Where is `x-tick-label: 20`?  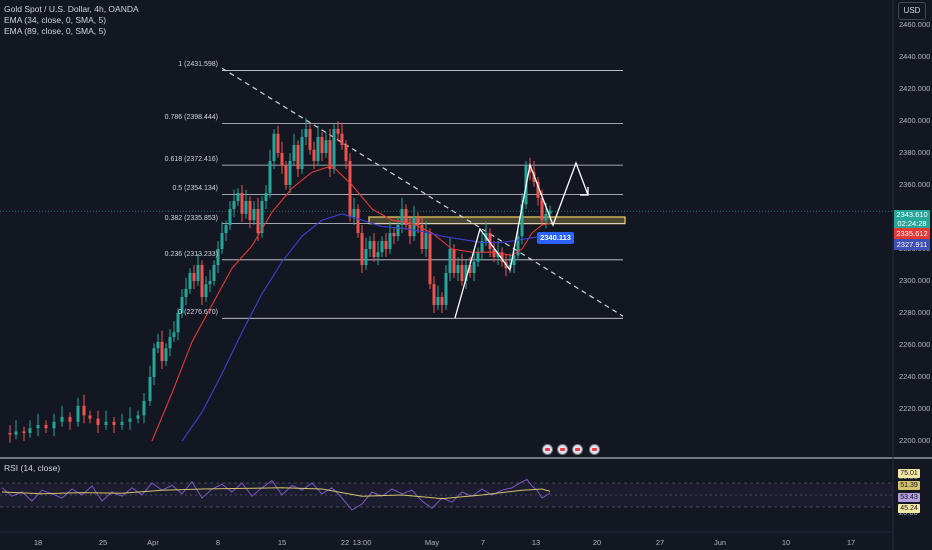
x-tick-label: 20 is located at coordinates (597, 542).